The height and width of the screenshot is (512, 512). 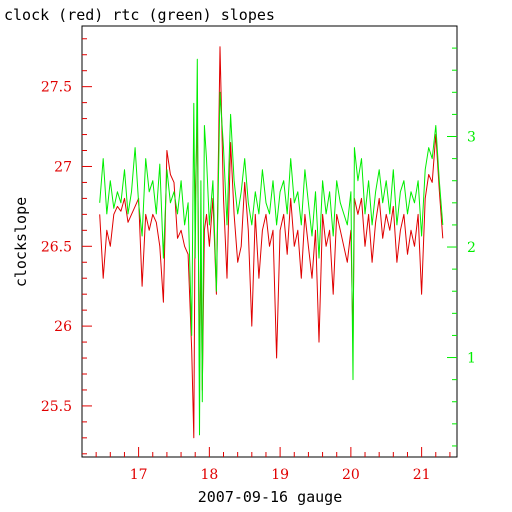 I want to click on x-tick-label: 18, so click(x=209, y=475).